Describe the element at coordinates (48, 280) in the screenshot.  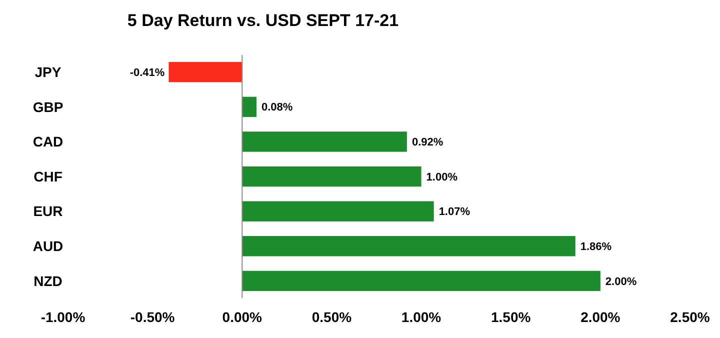
I see `y-tick-label: NZD` at that location.